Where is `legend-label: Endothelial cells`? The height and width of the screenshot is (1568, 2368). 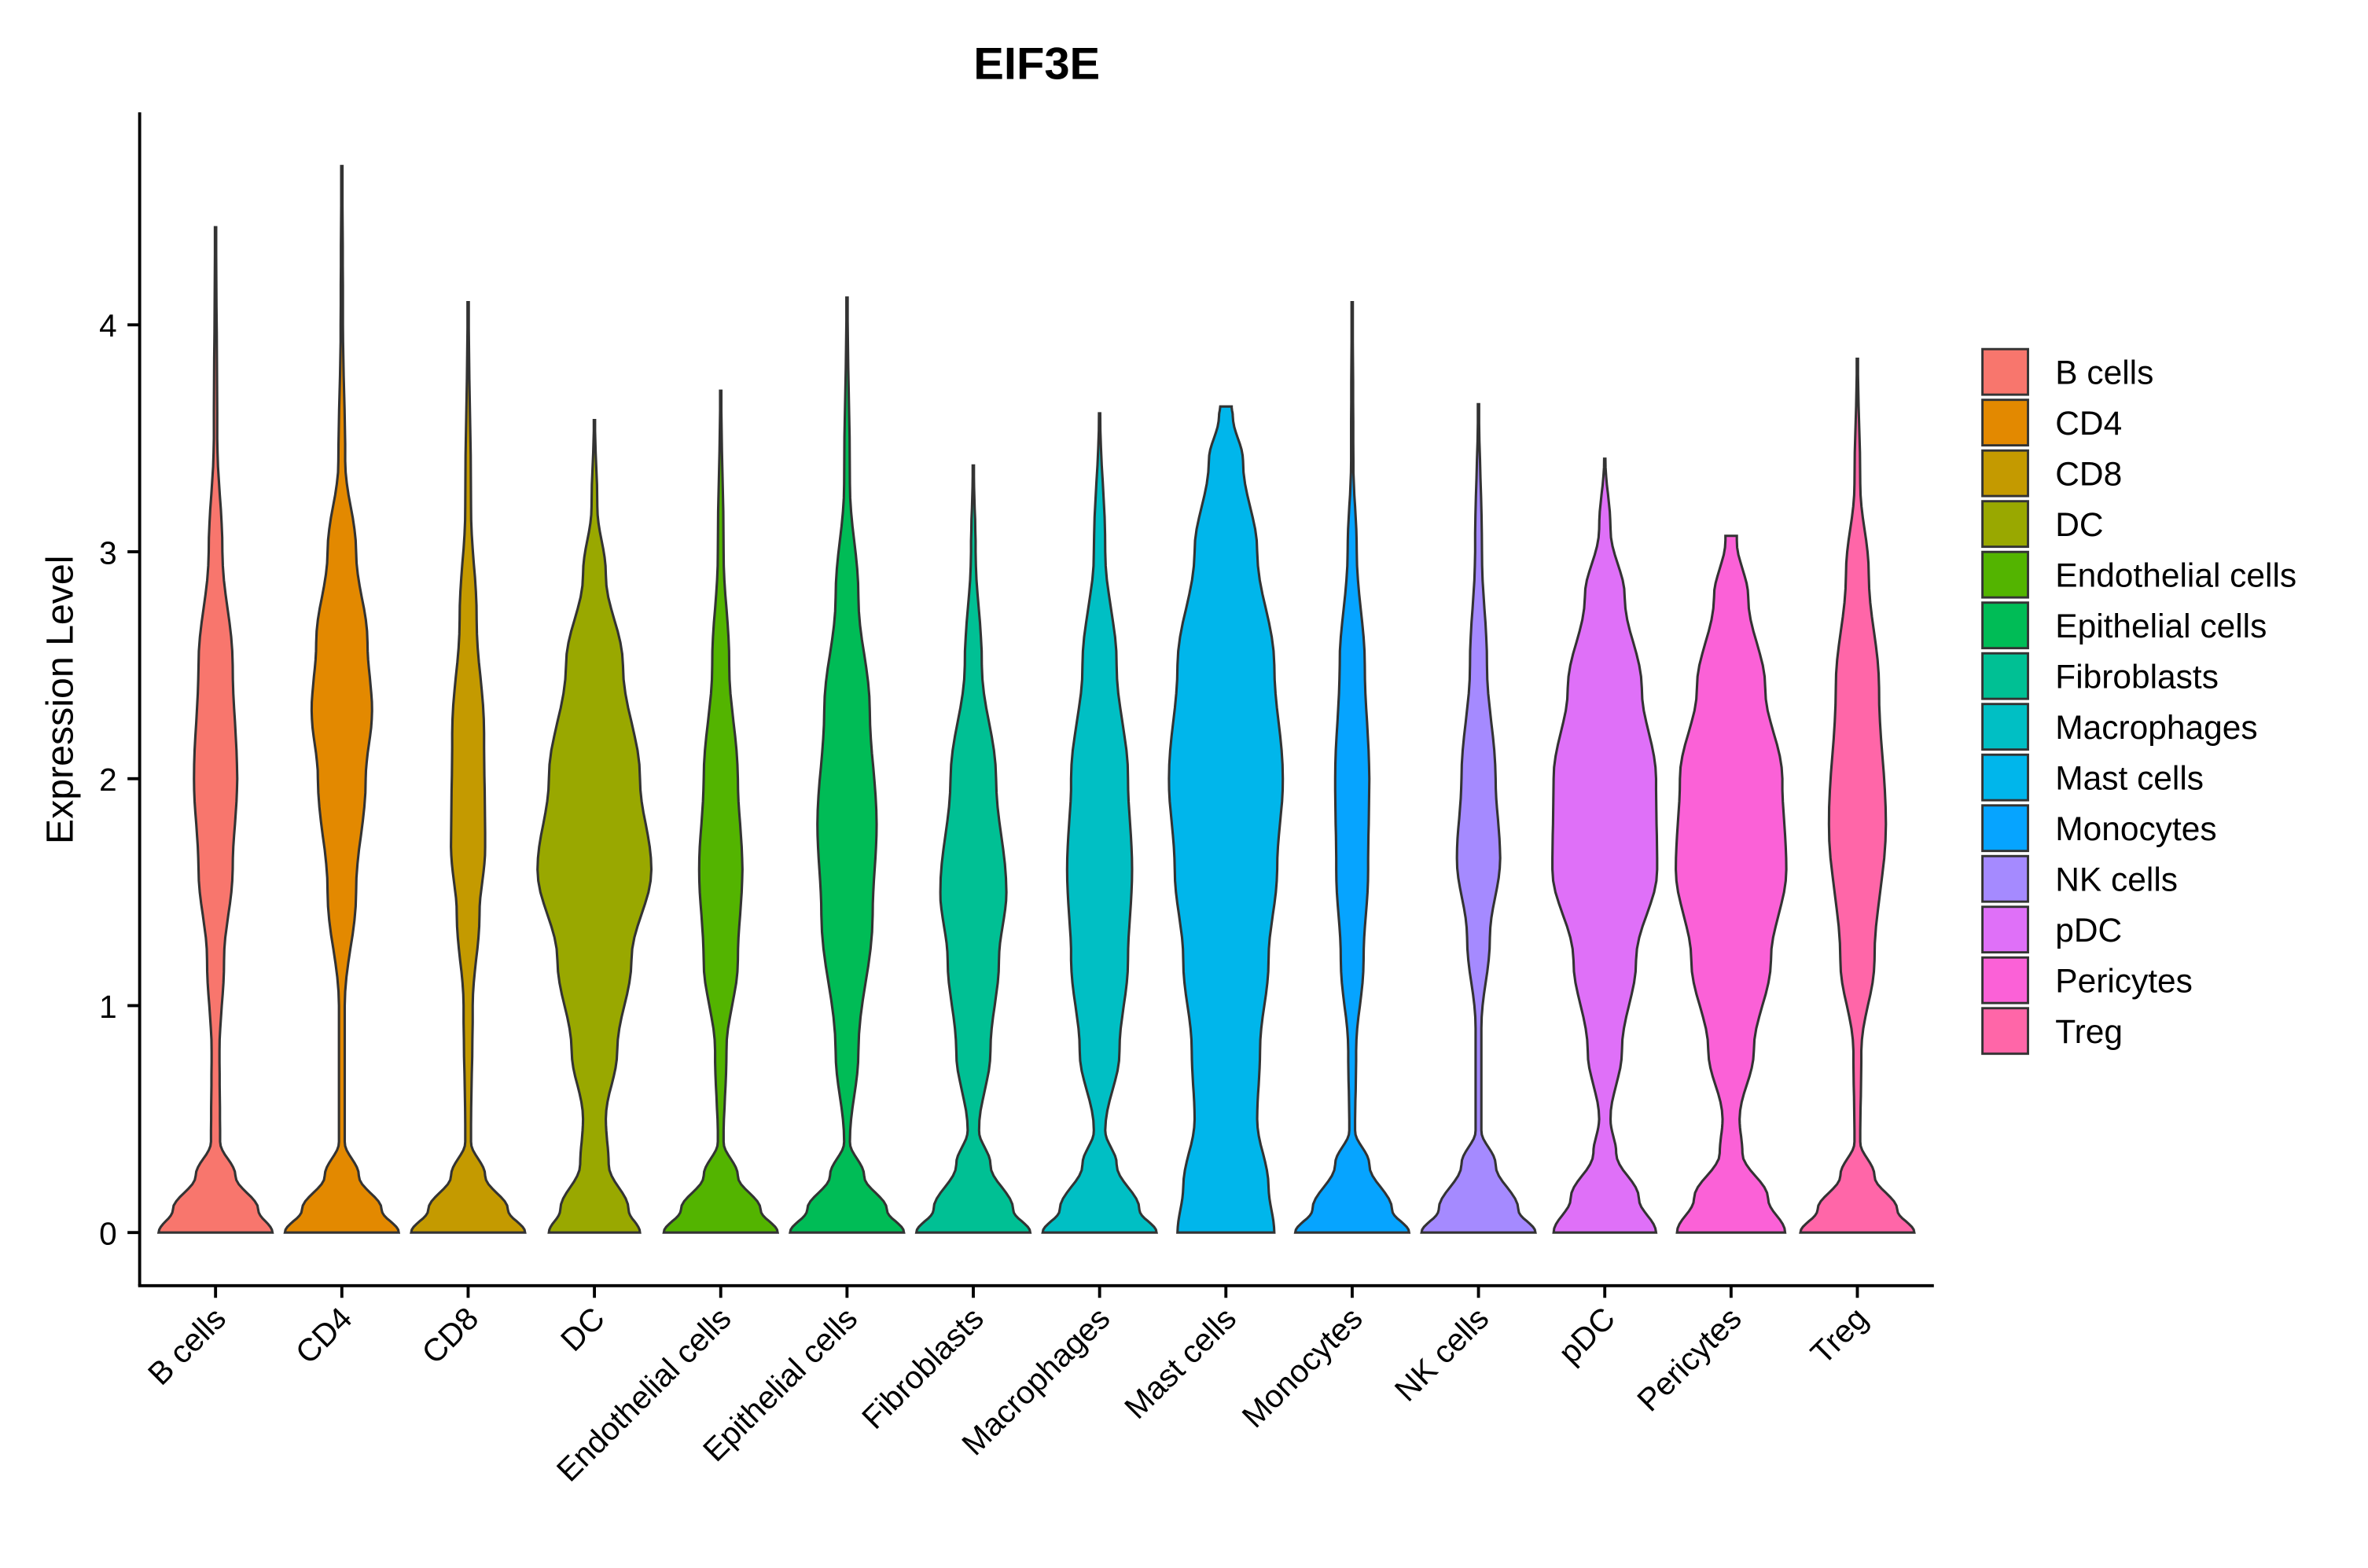 legend-label: Endothelial cells is located at coordinates (2175, 576).